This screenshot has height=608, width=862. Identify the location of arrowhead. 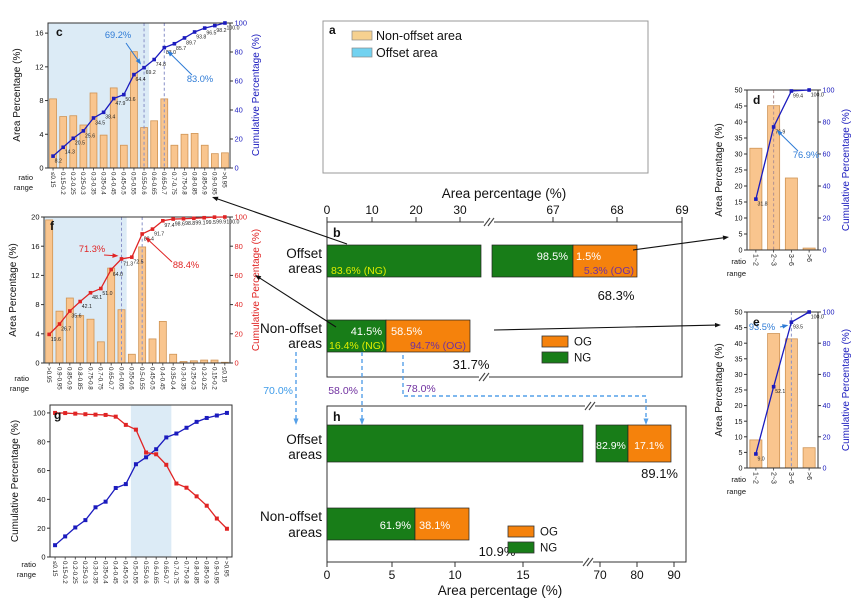
(215, 199).